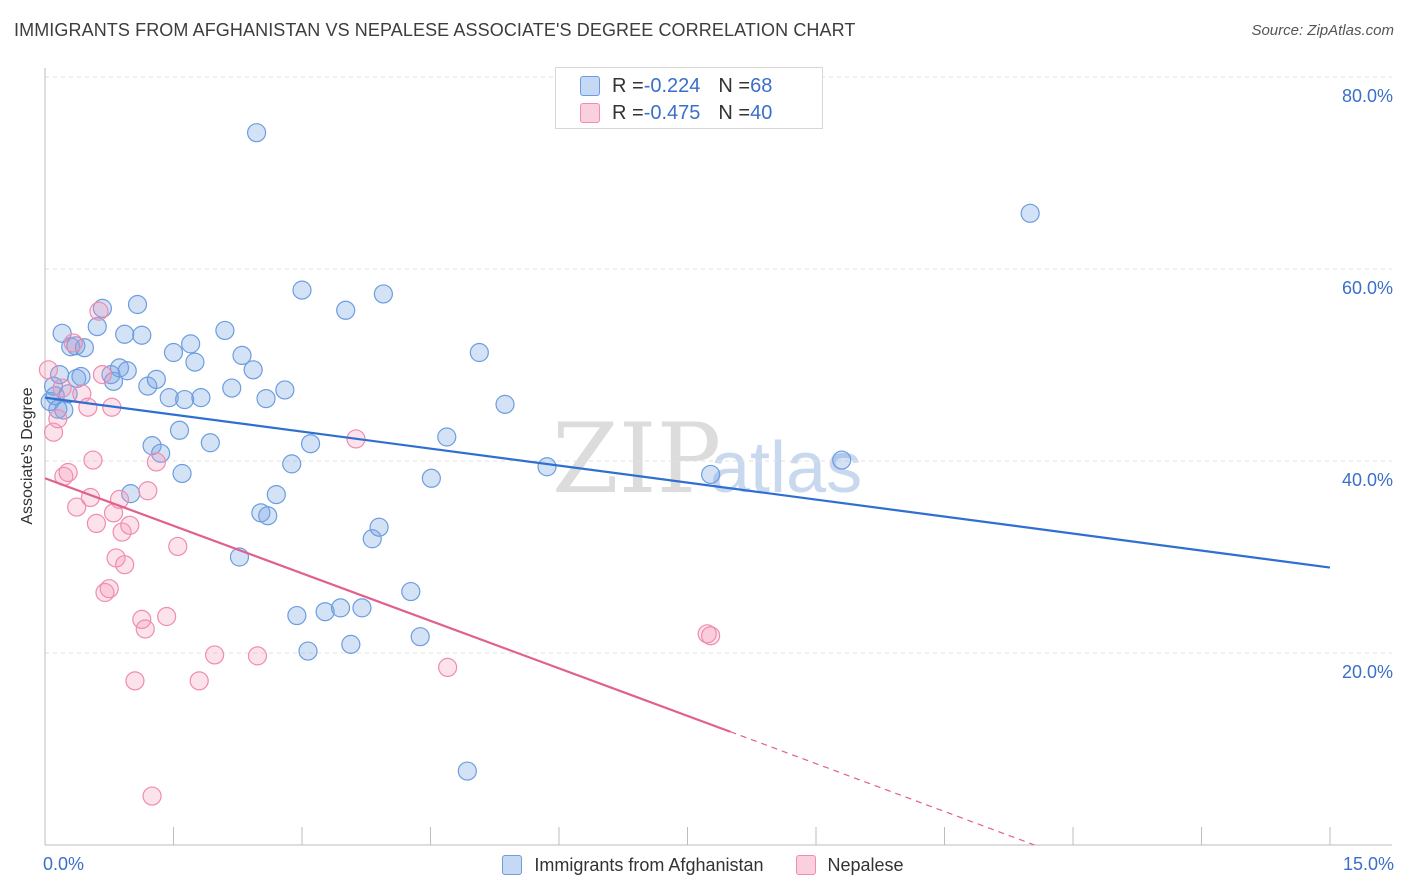  Describe the element at coordinates (805, 865) in the screenshot. I see `series-swatch-nepalese` at that location.